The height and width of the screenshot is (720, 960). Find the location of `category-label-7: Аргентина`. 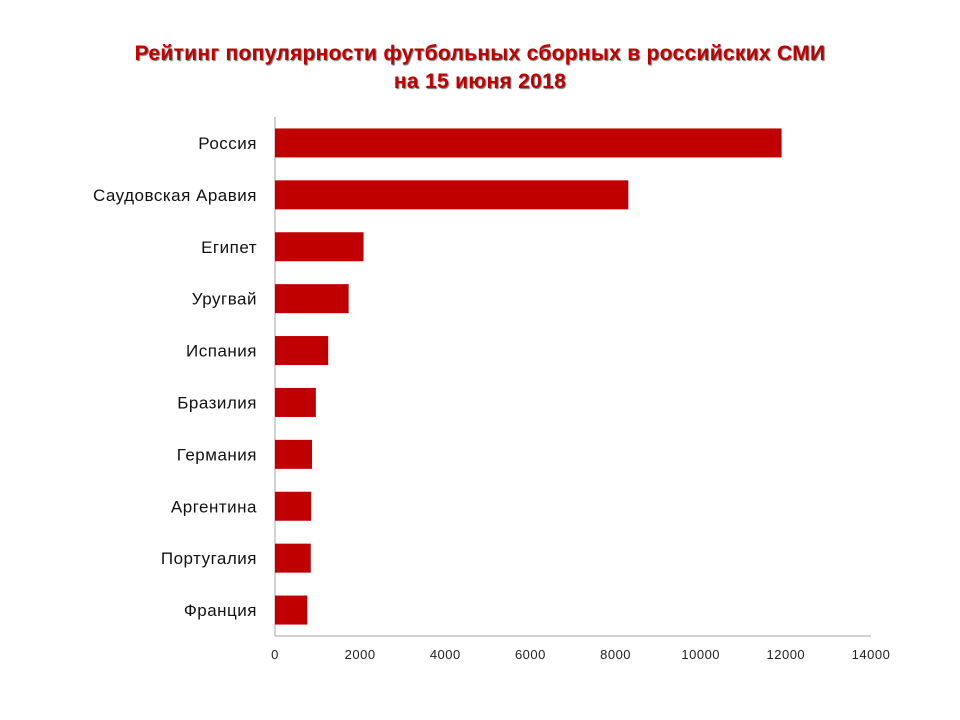

category-label-7: Аргентина is located at coordinates (214, 506).